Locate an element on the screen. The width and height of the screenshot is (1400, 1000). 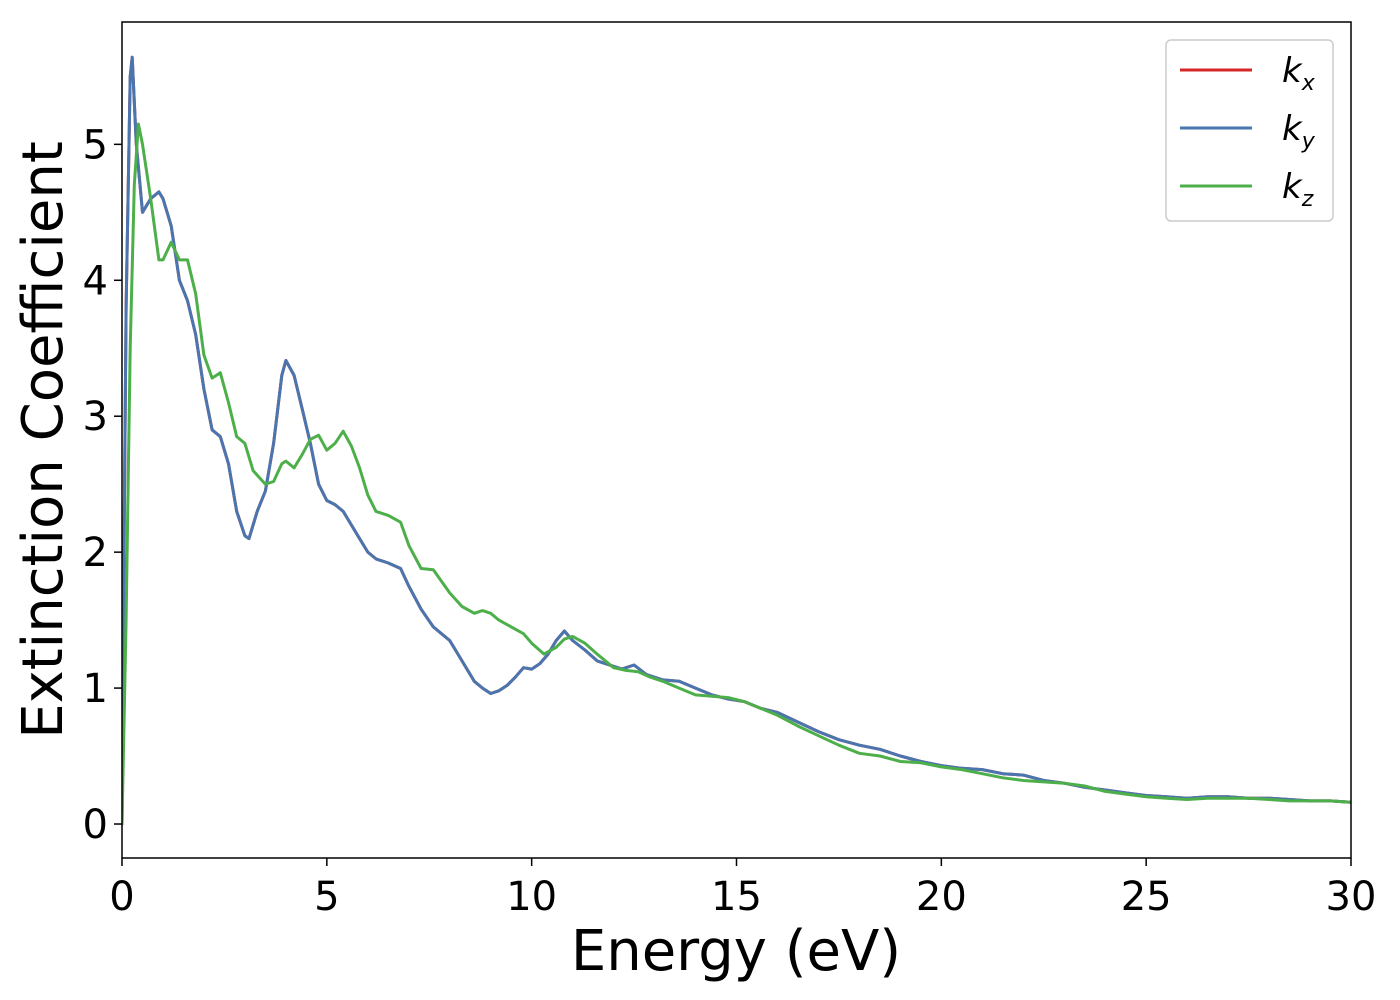
x-tick-label: 30 is located at coordinates (1351, 897).